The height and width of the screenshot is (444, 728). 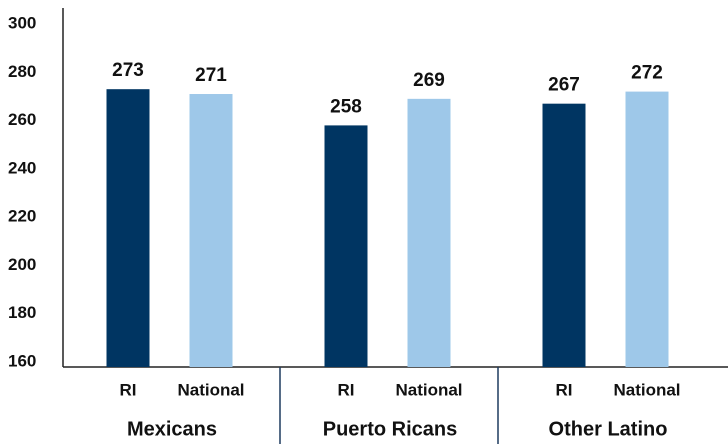 What do you see at coordinates (22, 71) in the screenshot?
I see `y-tick-label: 280` at bounding box center [22, 71].